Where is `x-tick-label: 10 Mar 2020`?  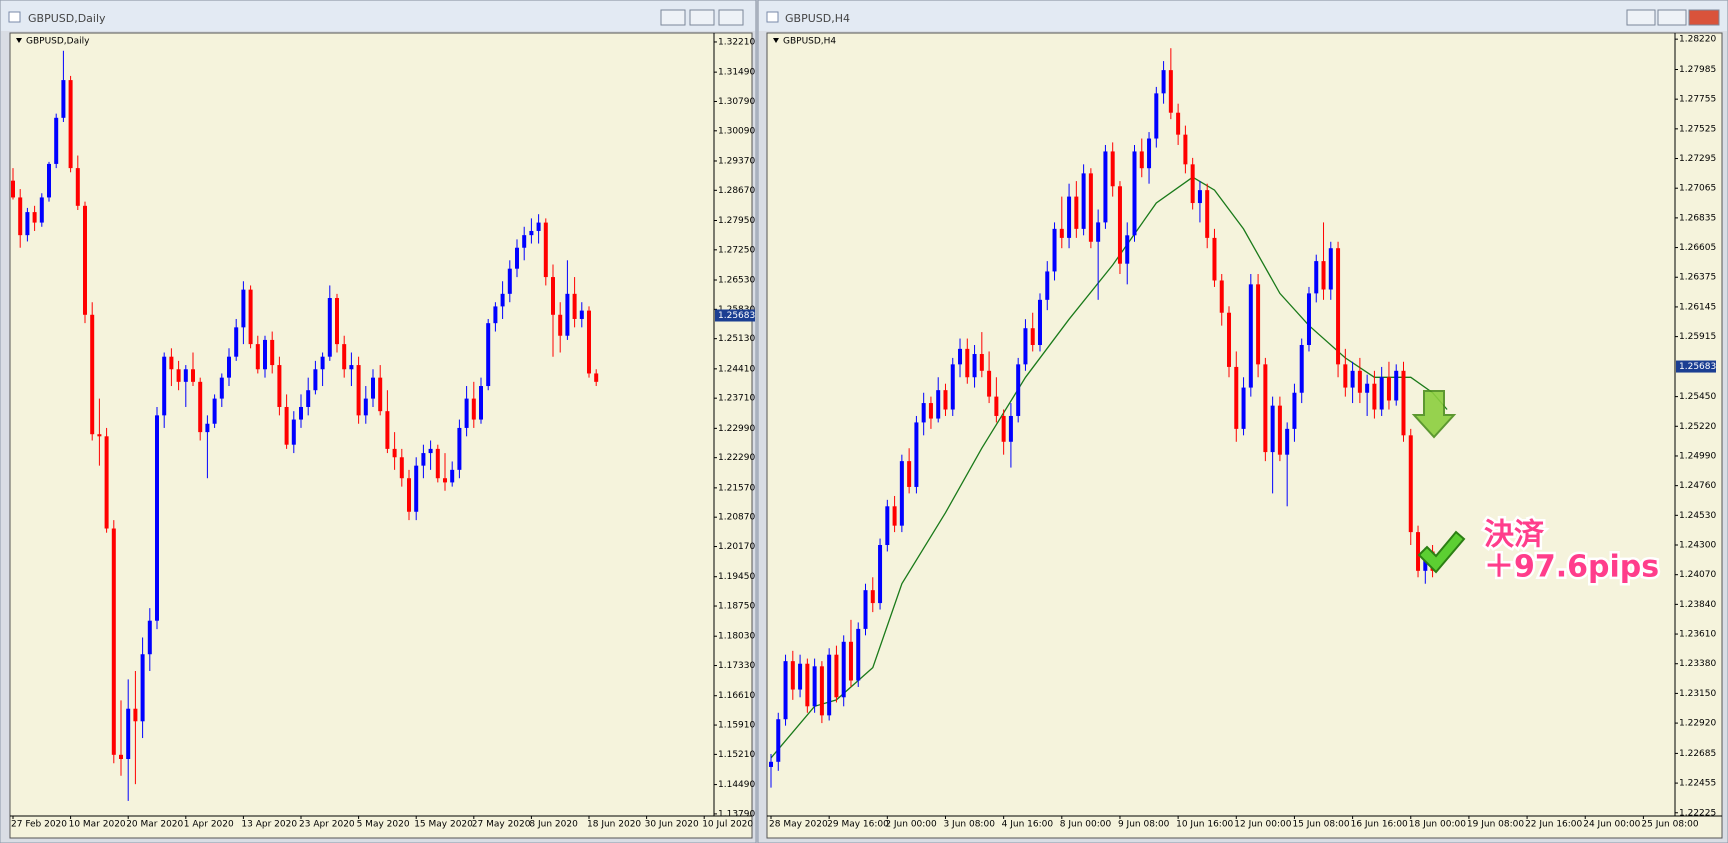 x-tick-label: 10 Mar 2020 is located at coordinates (97, 825).